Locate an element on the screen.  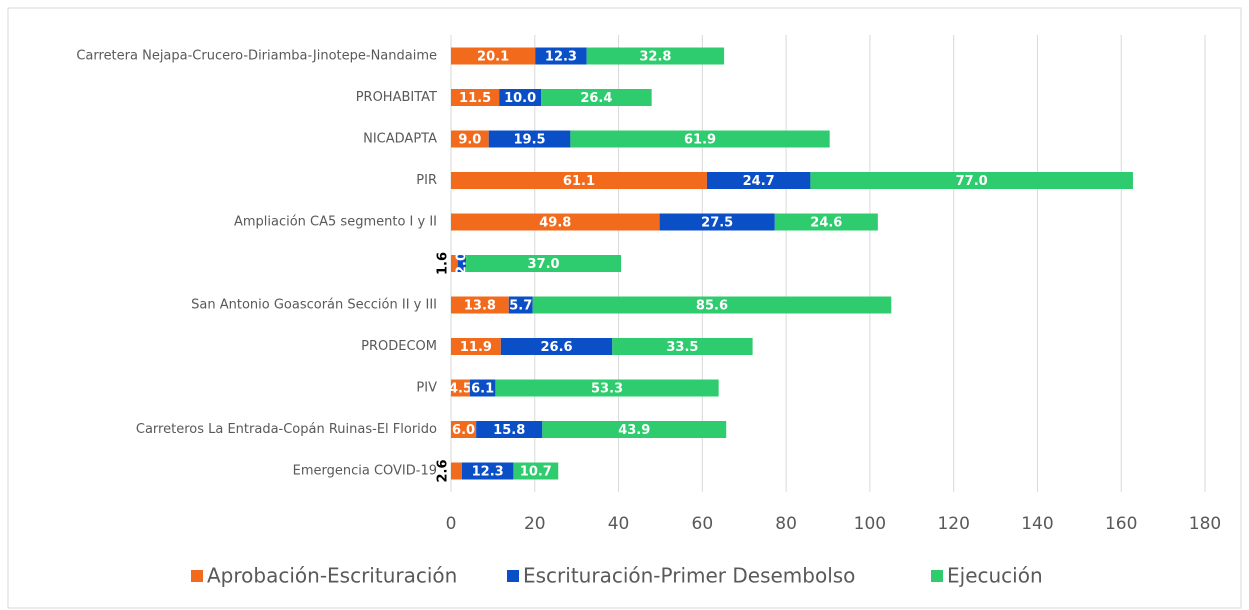
data-label: 15.8 is located at coordinates (509, 430).